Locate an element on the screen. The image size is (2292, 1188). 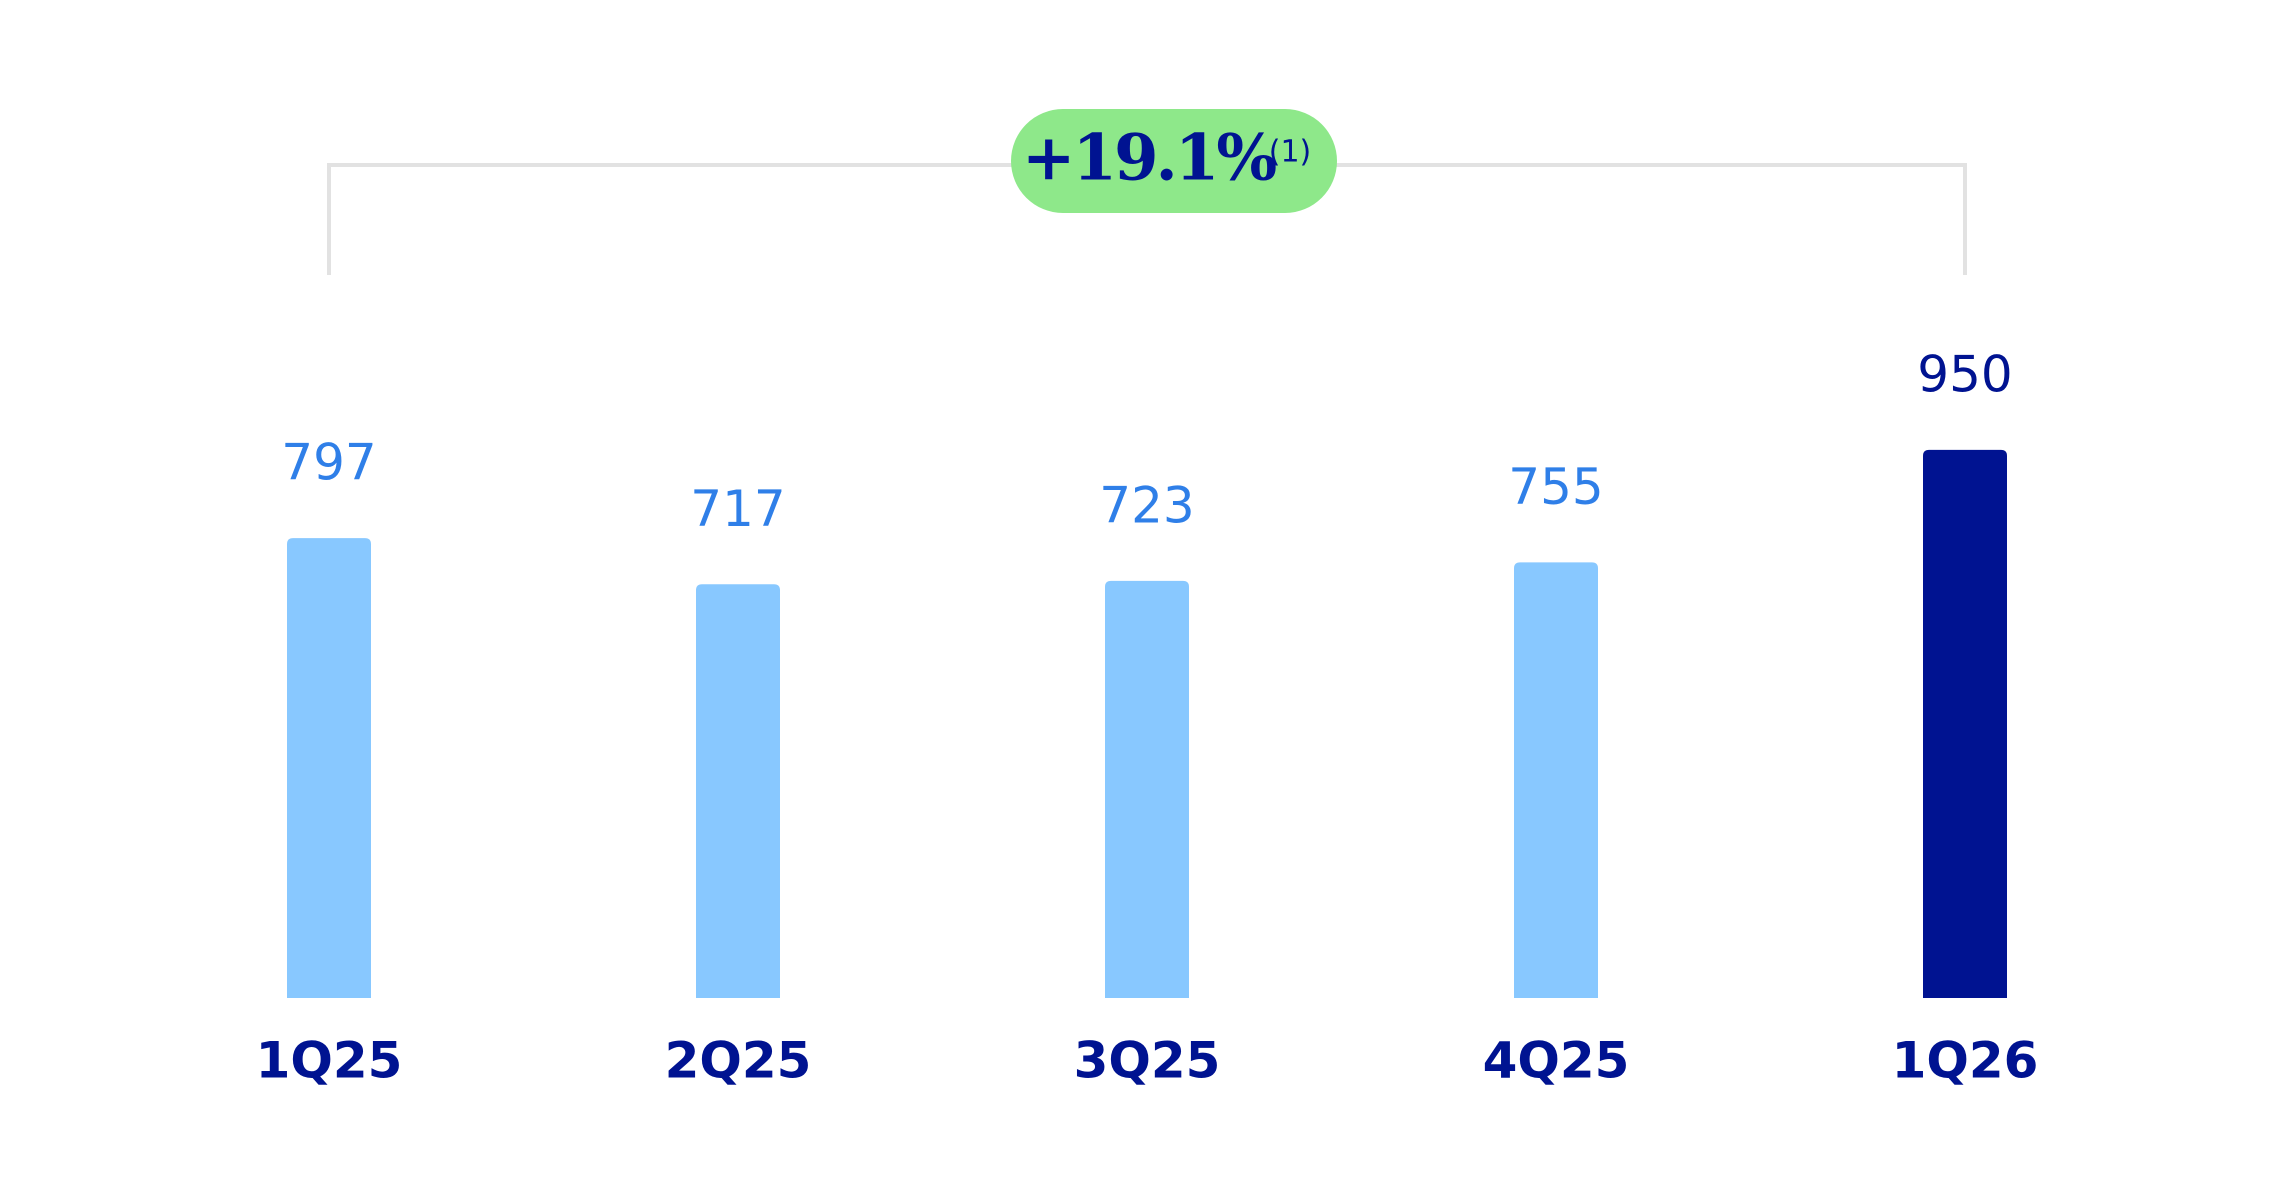
value-label: 797 is located at coordinates (328, 463).